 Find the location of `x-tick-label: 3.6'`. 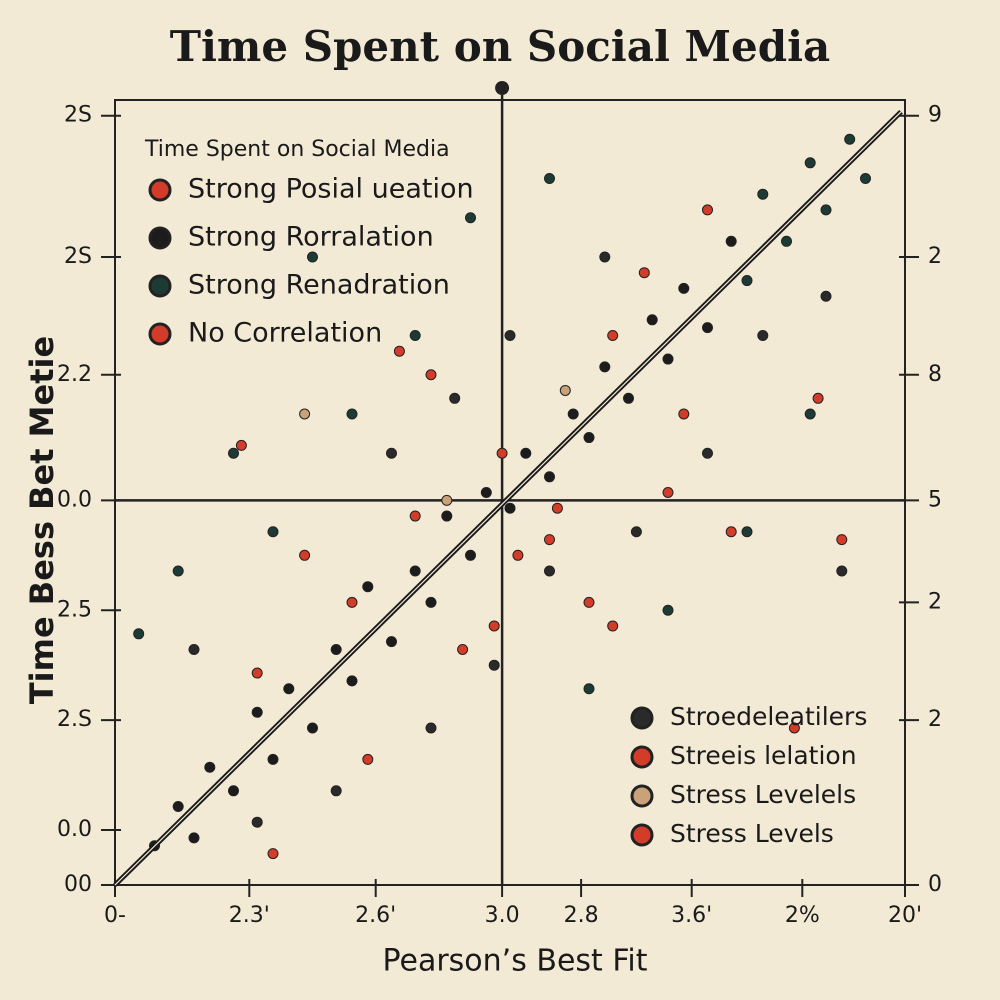

x-tick-label: 3.6' is located at coordinates (691, 915).